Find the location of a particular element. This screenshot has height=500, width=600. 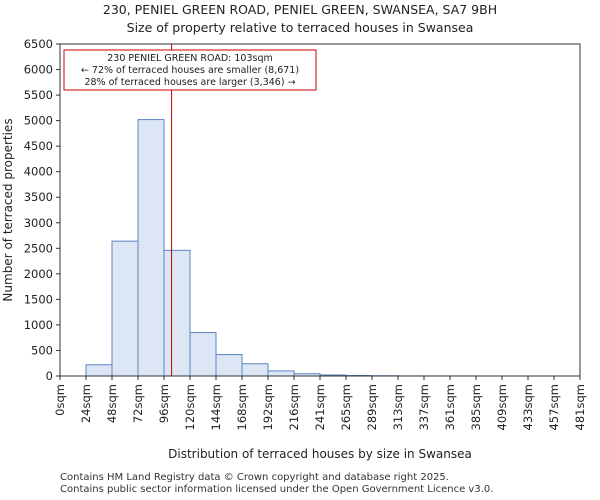

x-tick-label: 96sqm is located at coordinates (164, 403).